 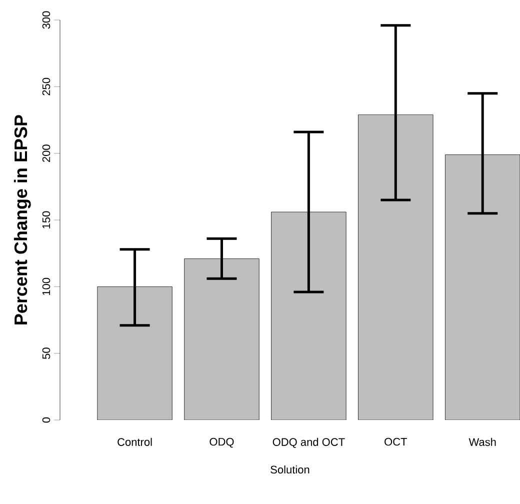 What do you see at coordinates (290, 469) in the screenshot?
I see `x-axis-title: Solution` at bounding box center [290, 469].